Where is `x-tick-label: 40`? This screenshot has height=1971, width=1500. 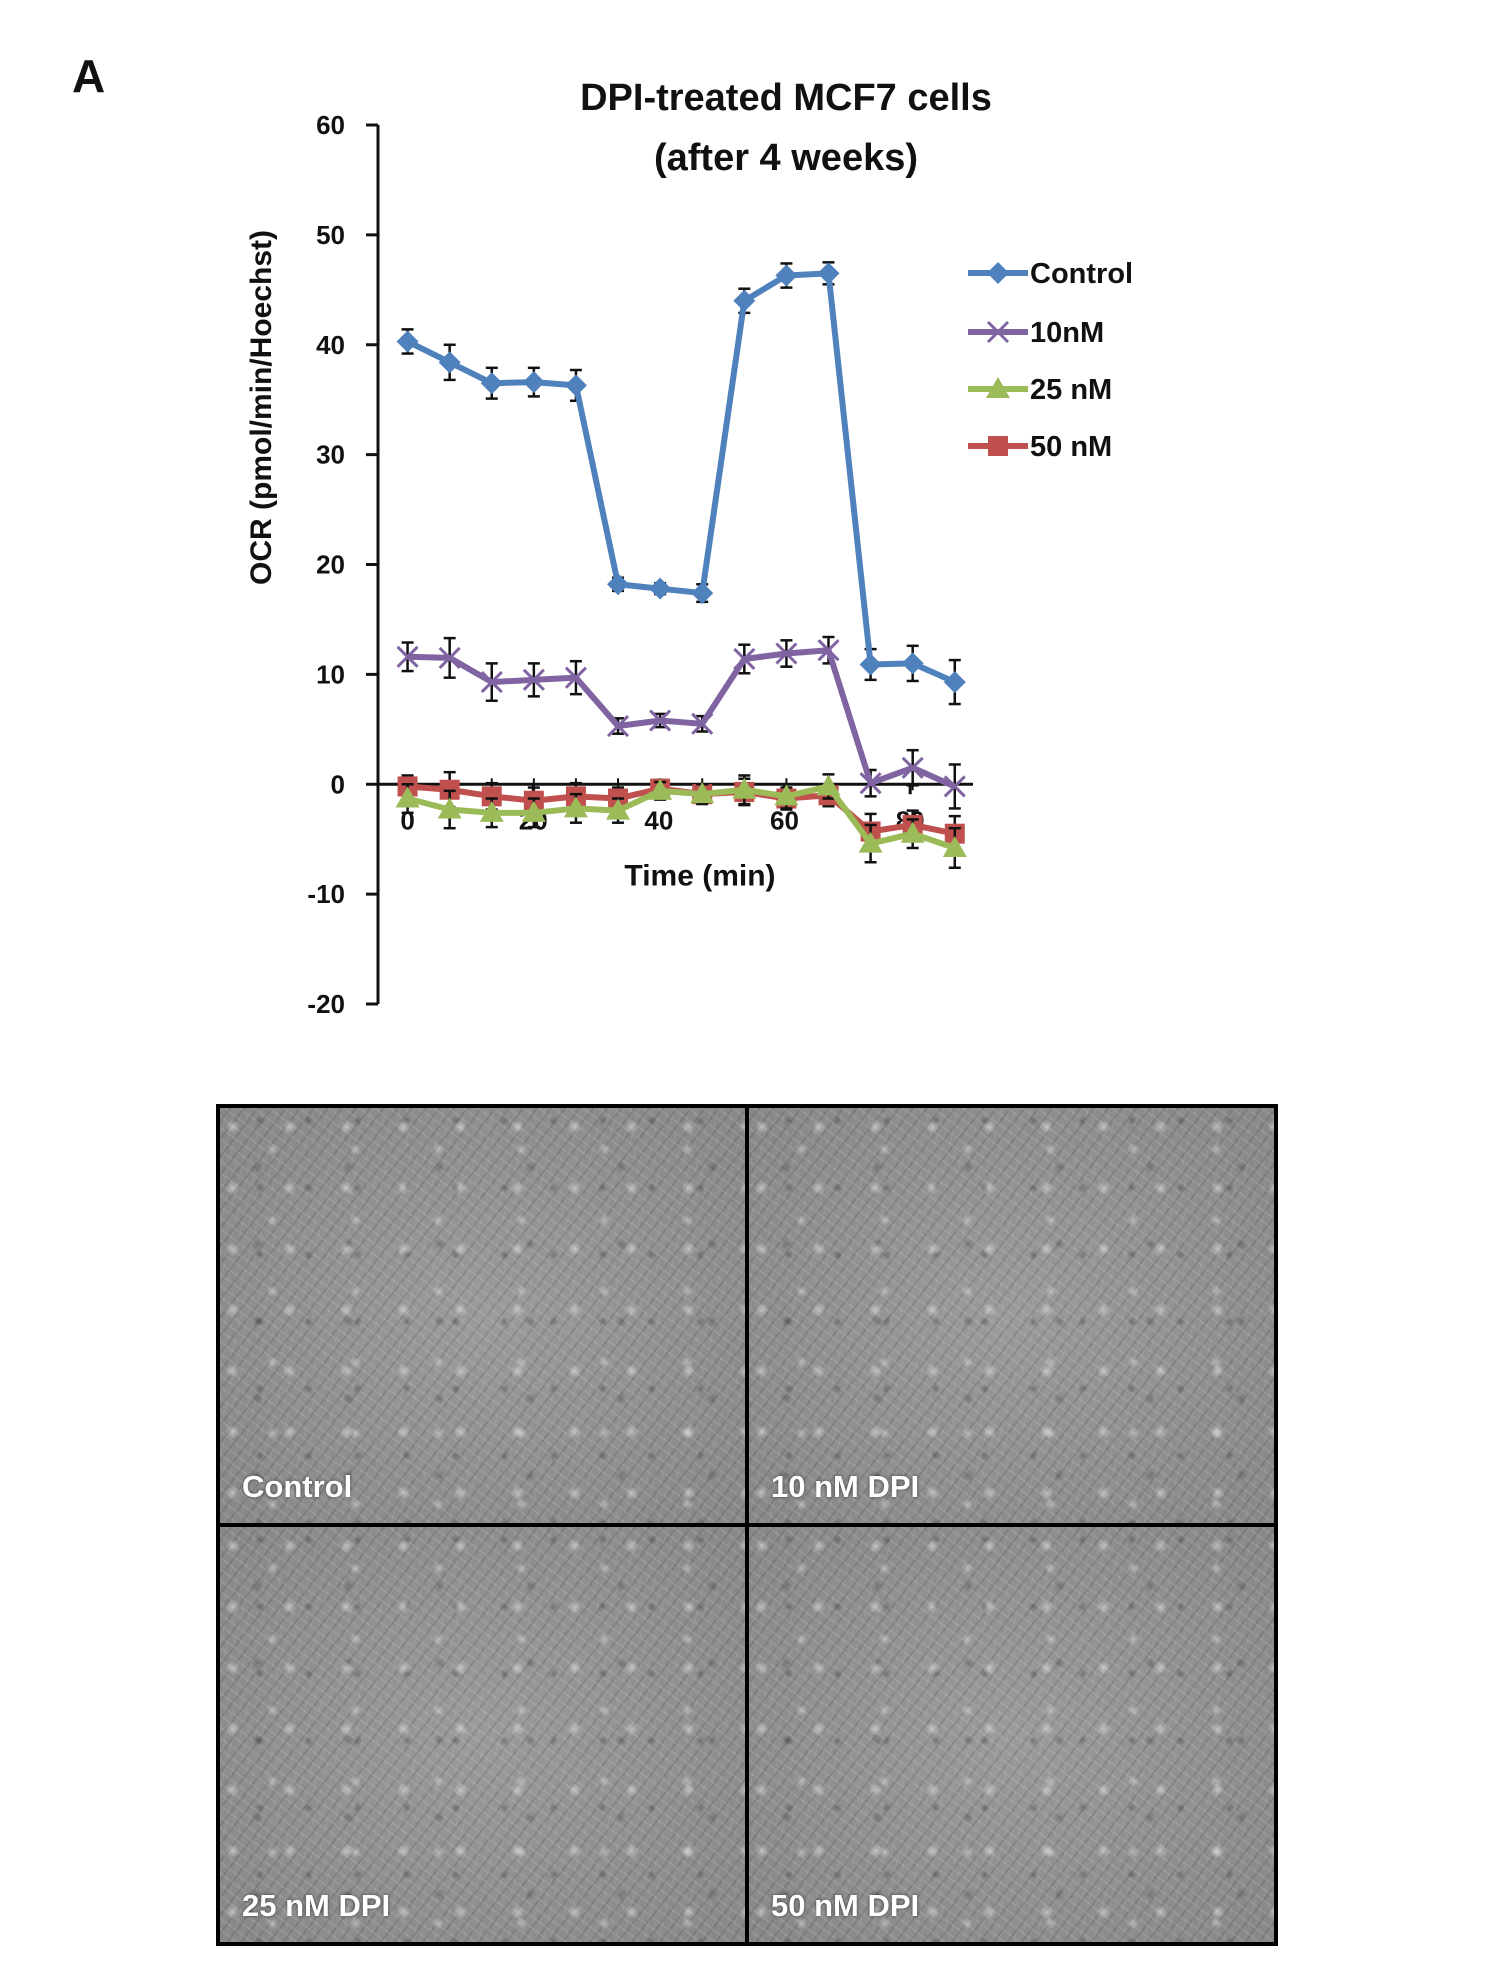
x-tick-label: 40 is located at coordinates (658, 820).